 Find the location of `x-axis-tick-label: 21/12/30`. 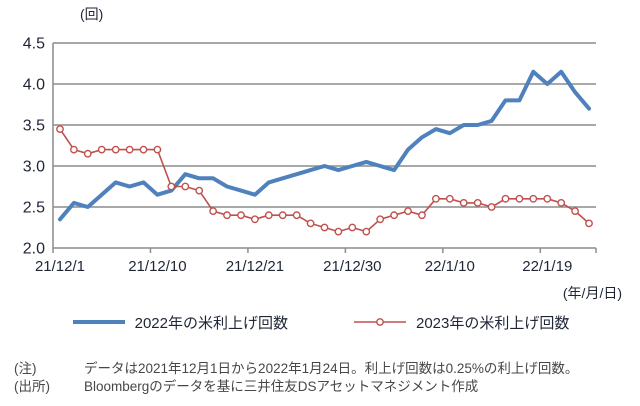

x-axis-tick-label: 21/12/30 is located at coordinates (352, 266).